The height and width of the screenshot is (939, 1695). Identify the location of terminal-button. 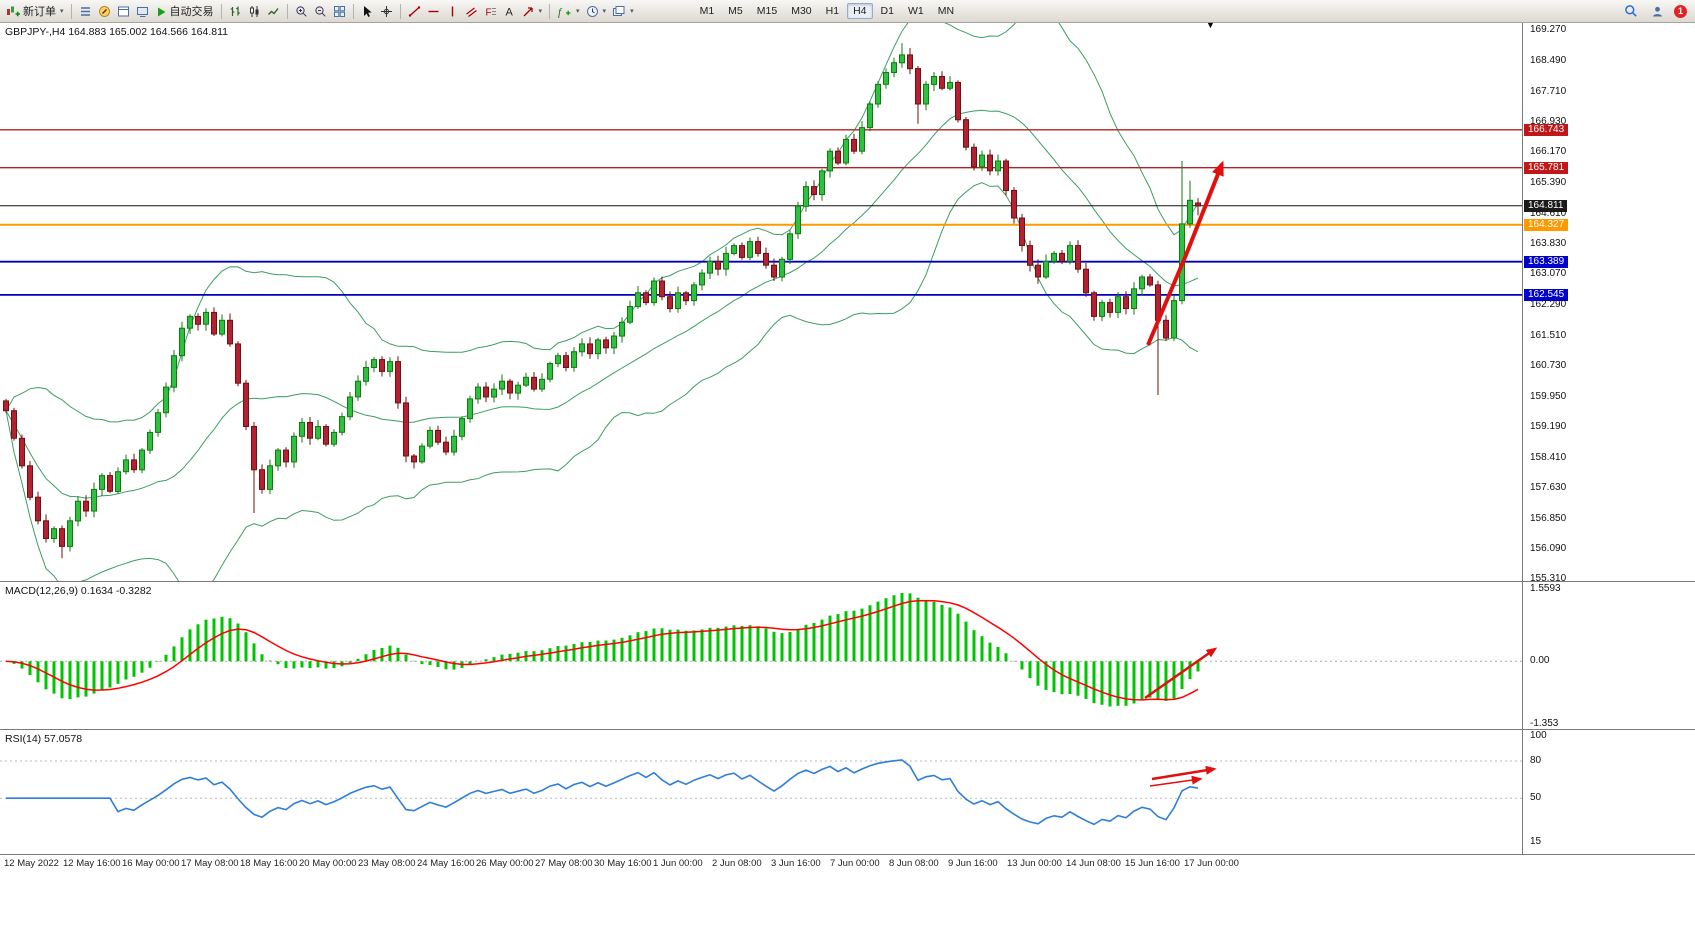
(142, 11).